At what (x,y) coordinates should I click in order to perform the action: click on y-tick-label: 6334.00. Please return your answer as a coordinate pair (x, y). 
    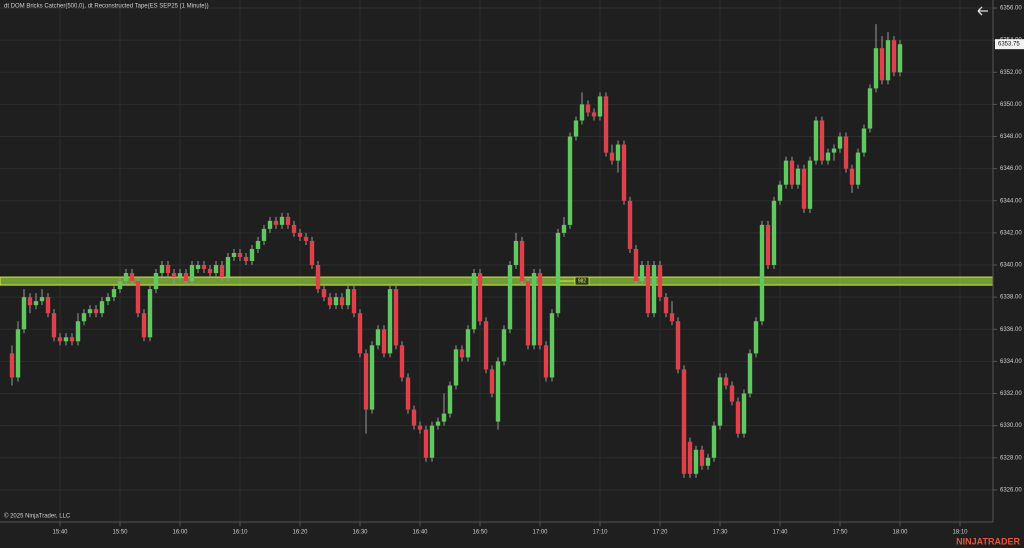
    Looking at the image, I should click on (1011, 362).